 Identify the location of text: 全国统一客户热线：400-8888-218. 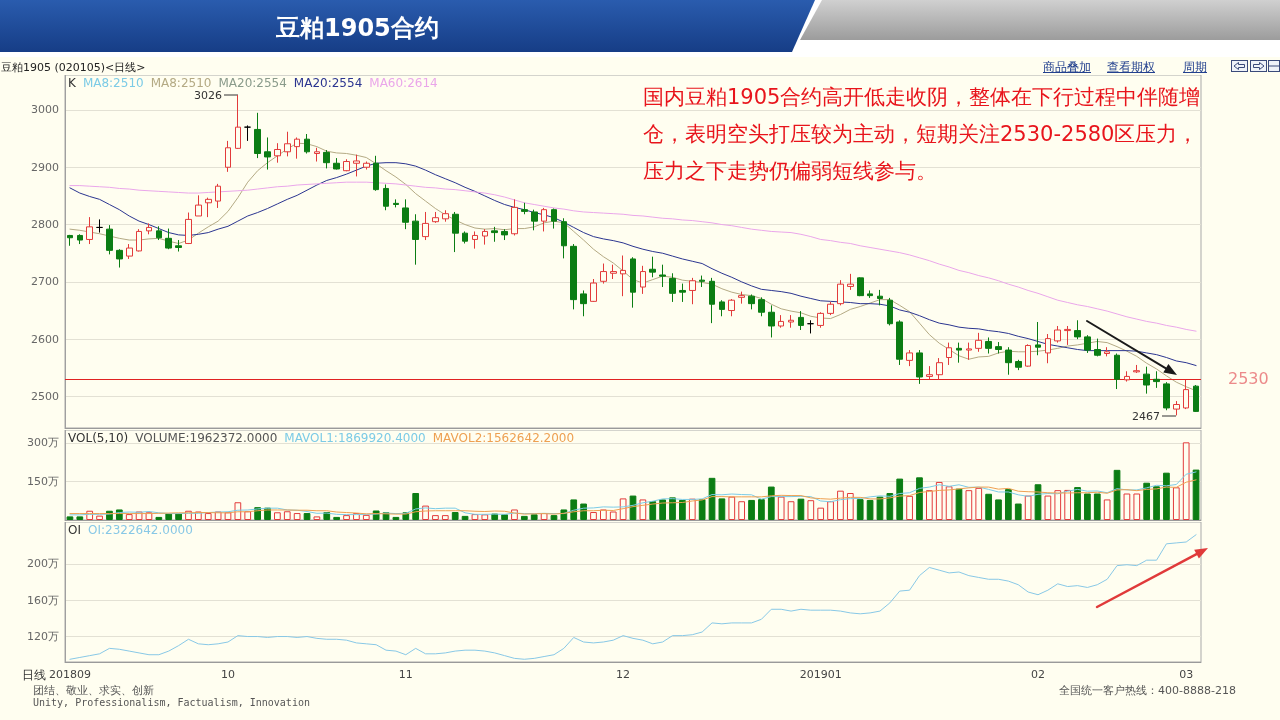
(1147, 690).